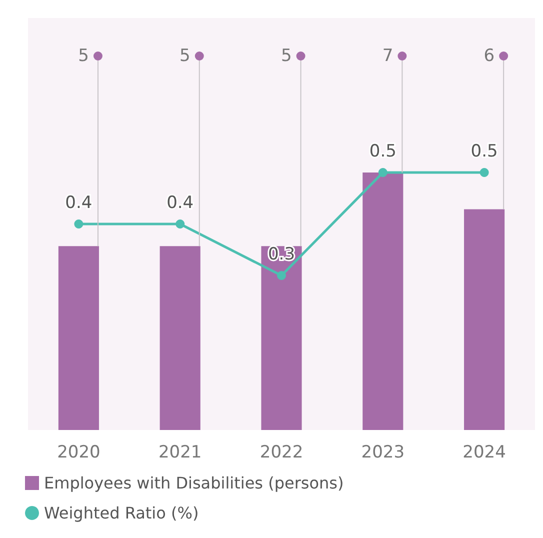 The width and height of the screenshot is (543, 538). What do you see at coordinates (282, 452) in the screenshot?
I see `x-tick-label: 2022` at bounding box center [282, 452].